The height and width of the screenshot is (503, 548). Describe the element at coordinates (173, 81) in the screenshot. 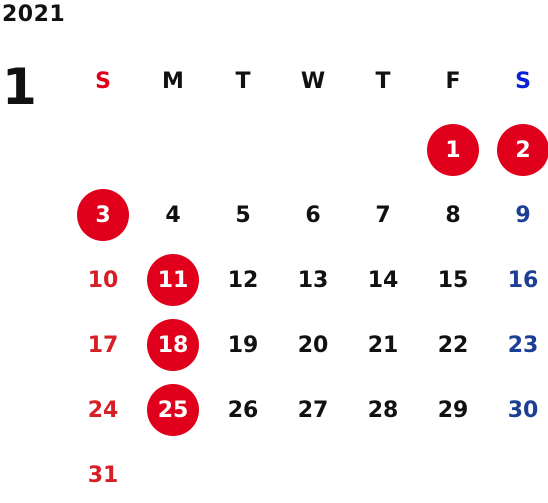

I see `weekday-header-1: M` at that location.